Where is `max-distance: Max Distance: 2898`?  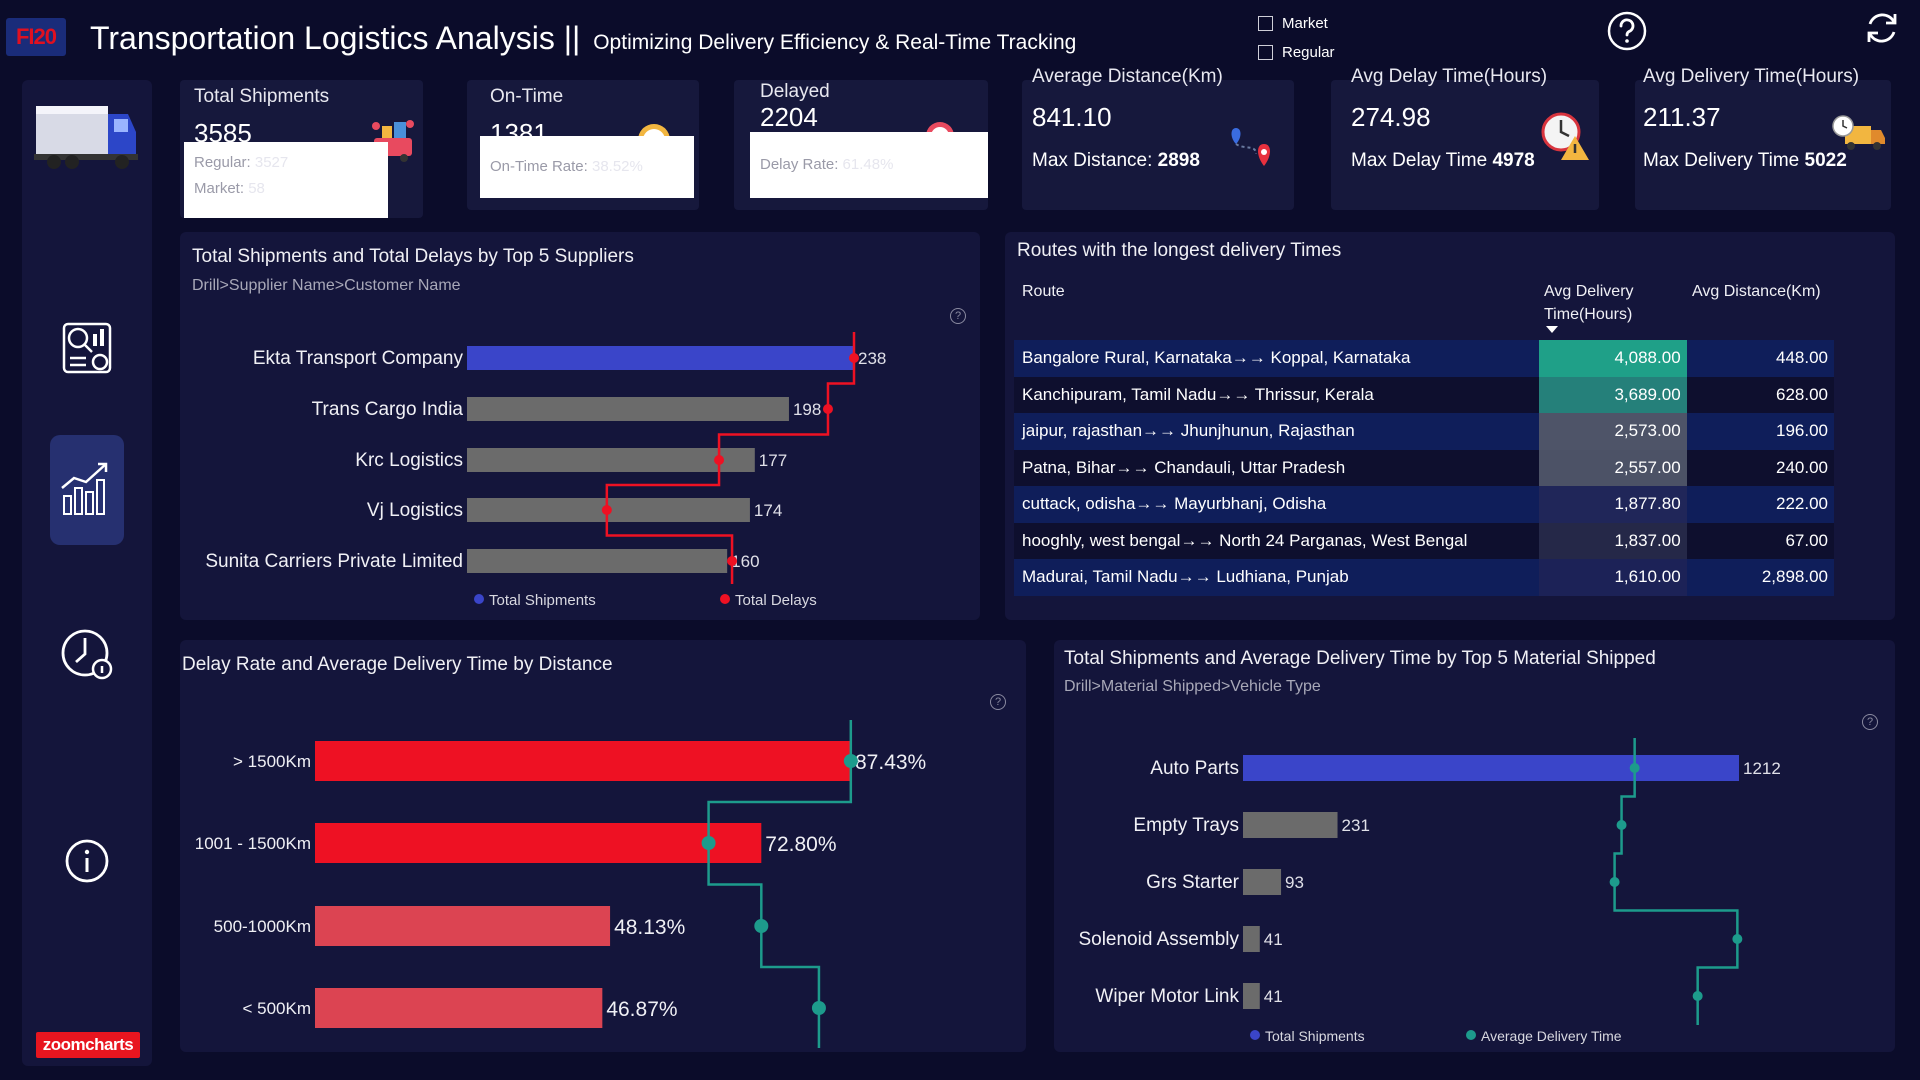 max-distance: Max Distance: 2898 is located at coordinates (1116, 161).